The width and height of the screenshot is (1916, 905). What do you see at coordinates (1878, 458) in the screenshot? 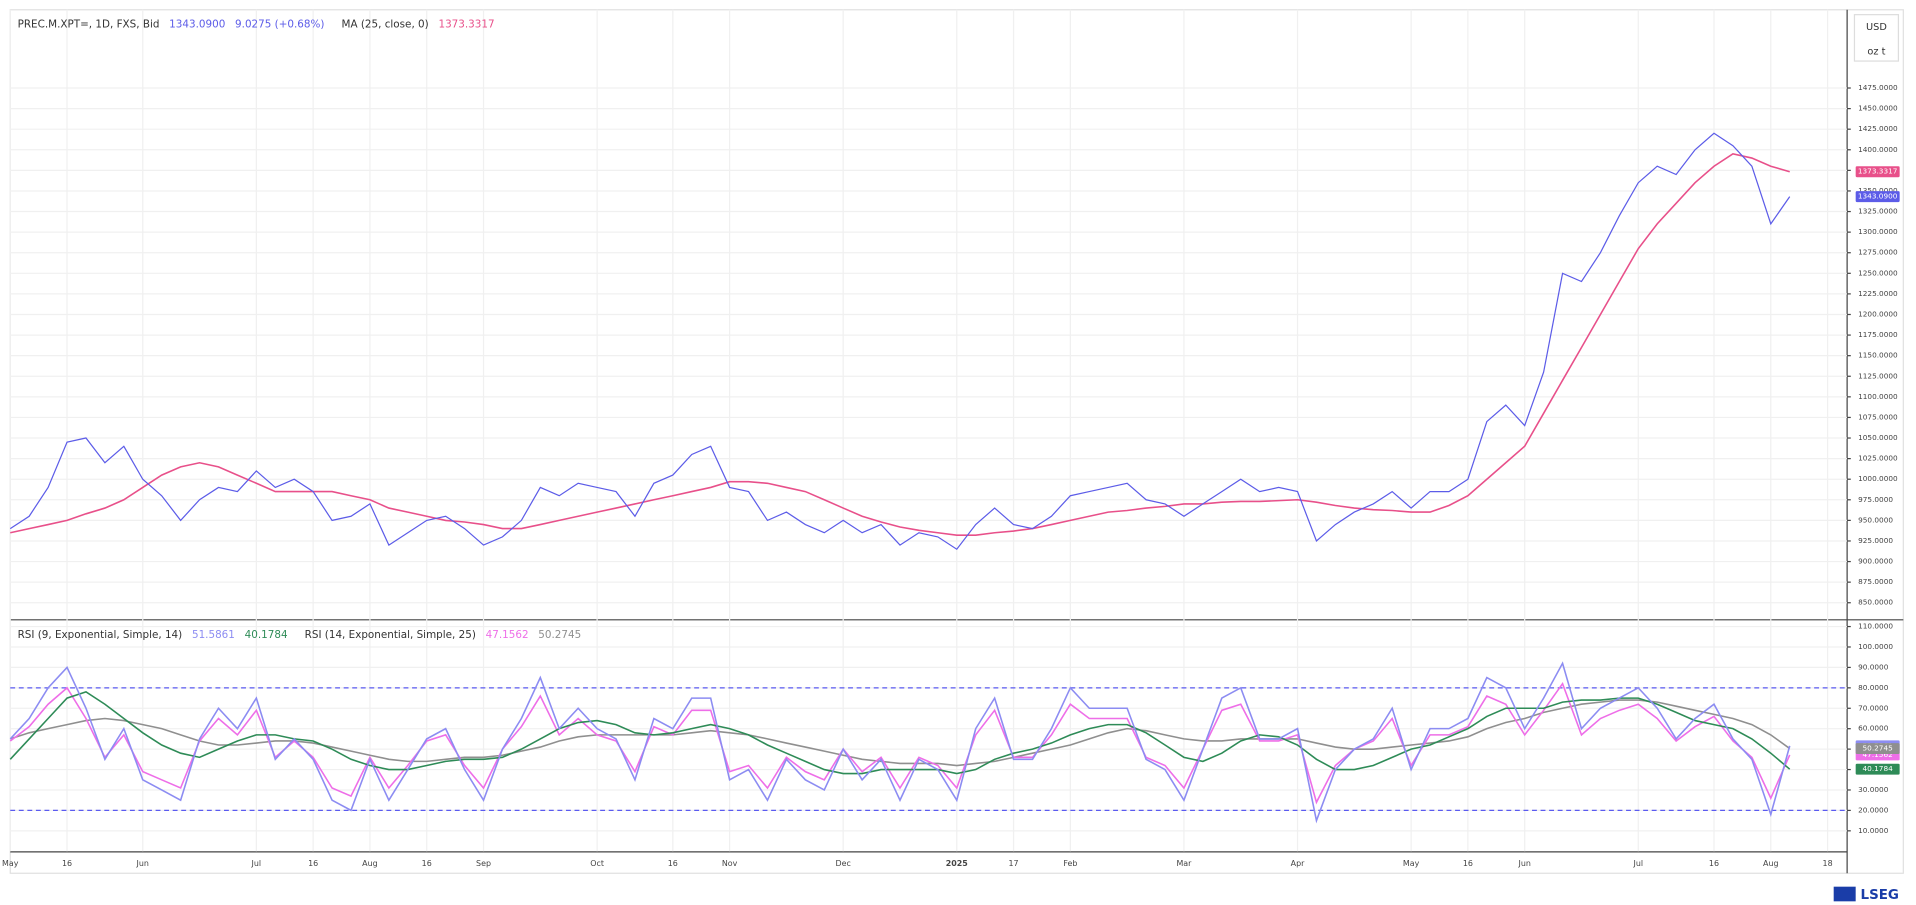
I see `y-tick-label: 1025.0000` at bounding box center [1878, 458].